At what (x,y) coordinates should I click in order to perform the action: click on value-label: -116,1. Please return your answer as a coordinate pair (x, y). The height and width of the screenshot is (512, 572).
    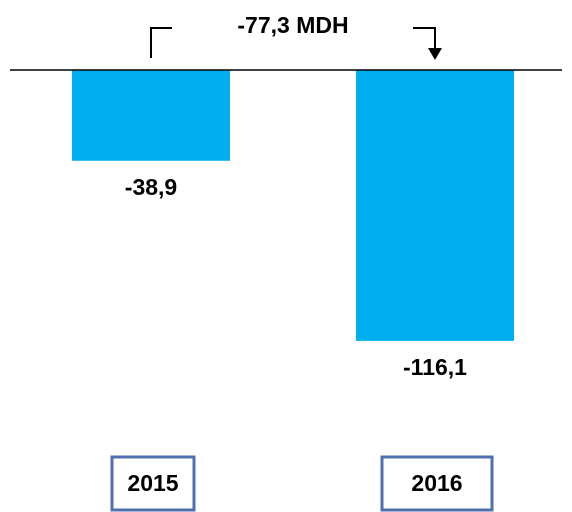
    Looking at the image, I should click on (435, 367).